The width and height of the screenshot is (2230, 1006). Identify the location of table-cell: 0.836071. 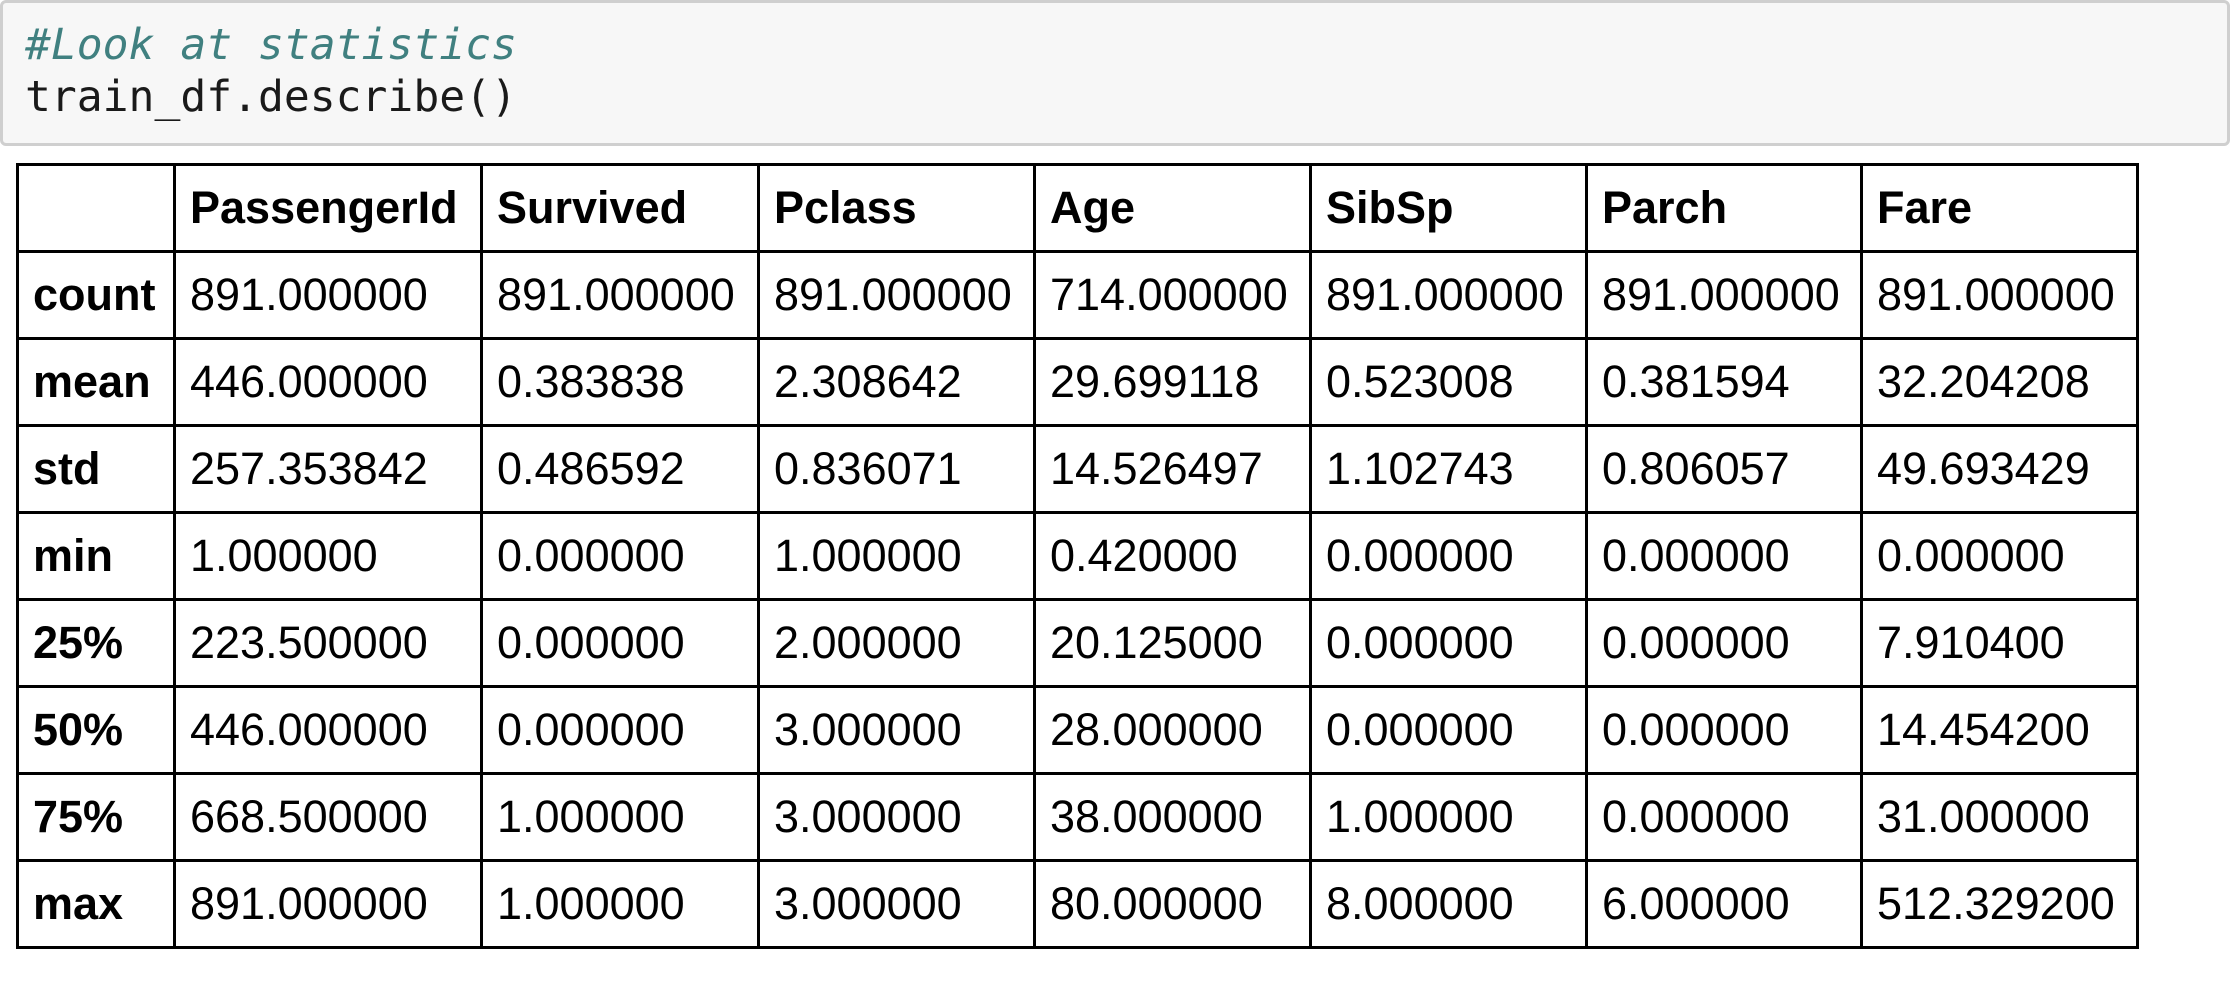
(896, 469).